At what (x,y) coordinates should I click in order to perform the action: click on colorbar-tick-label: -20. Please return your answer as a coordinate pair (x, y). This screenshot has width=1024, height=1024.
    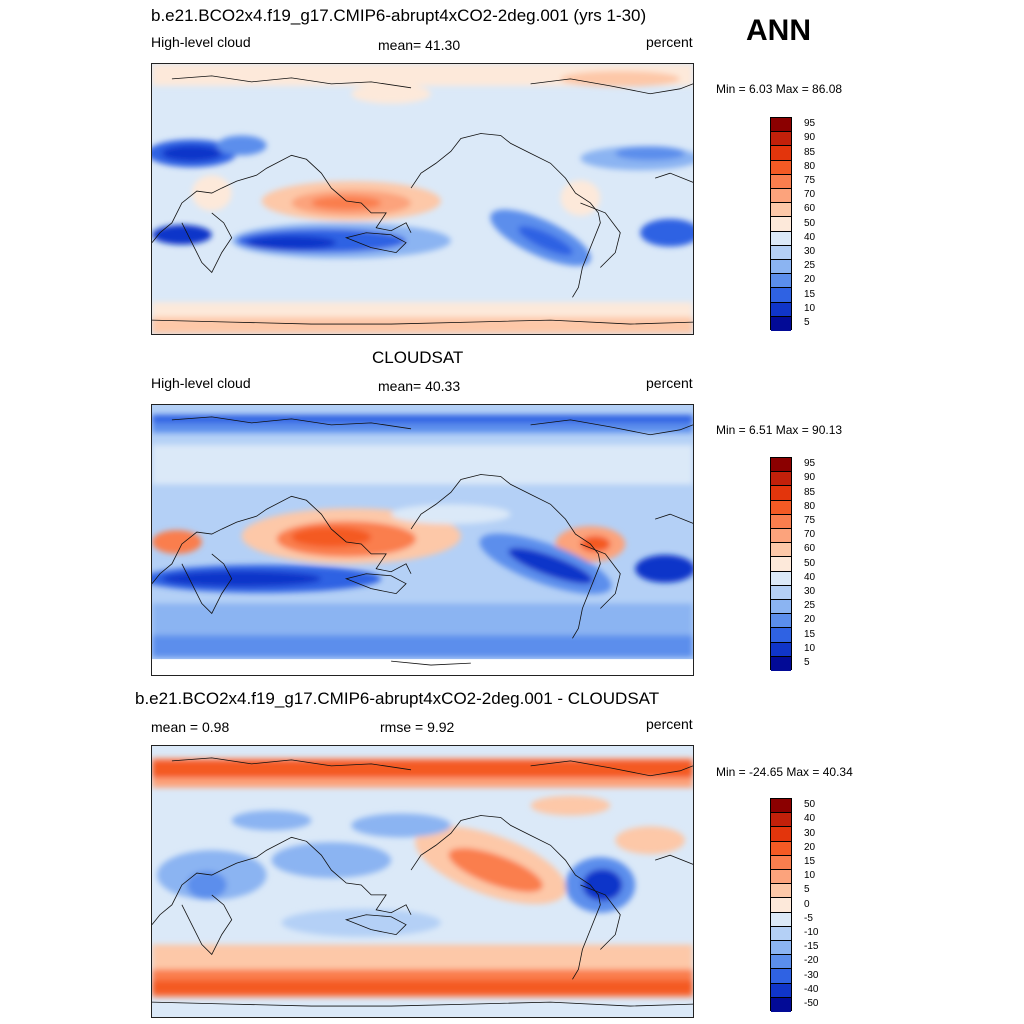
    Looking at the image, I should click on (811, 961).